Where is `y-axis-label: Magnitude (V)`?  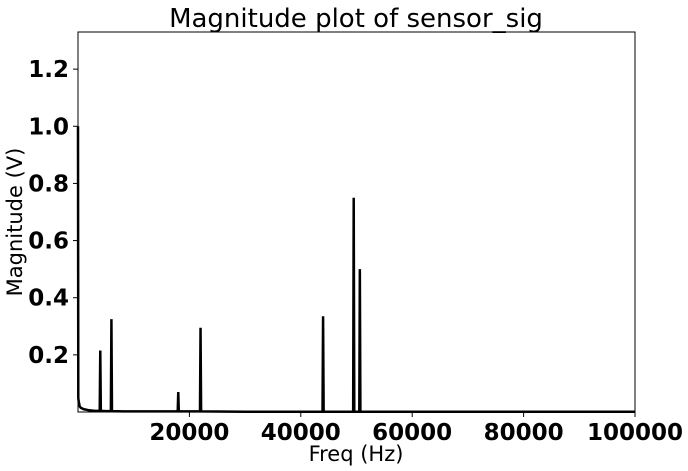 y-axis-label: Magnitude (V) is located at coordinates (15, 222).